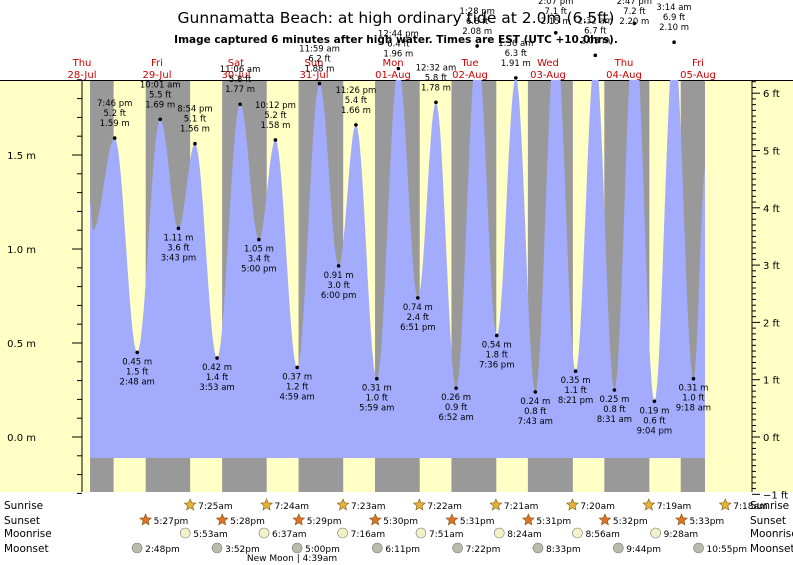 This screenshot has height=565, width=793. I want to click on tide-low-ft: 1.5 ft, so click(137, 372).